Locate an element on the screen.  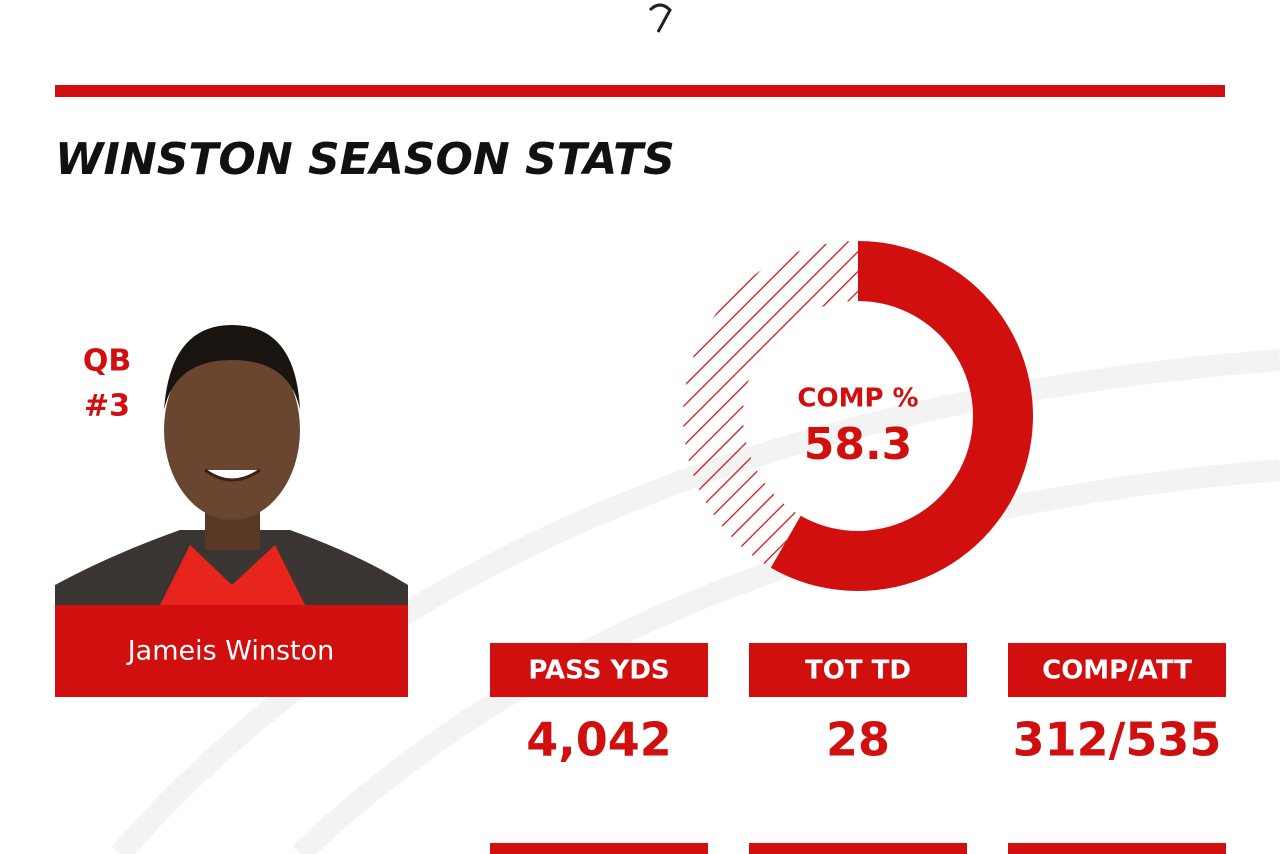
donut-label: COMP % is located at coordinates (857, 399).